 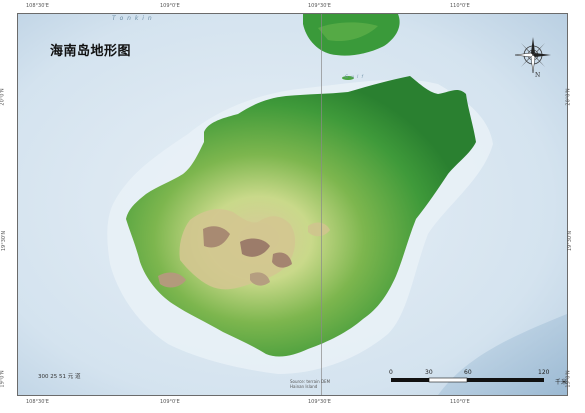 What do you see at coordinates (319, 6) in the screenshot?
I see `tick-top: 109°30'E` at bounding box center [319, 6].